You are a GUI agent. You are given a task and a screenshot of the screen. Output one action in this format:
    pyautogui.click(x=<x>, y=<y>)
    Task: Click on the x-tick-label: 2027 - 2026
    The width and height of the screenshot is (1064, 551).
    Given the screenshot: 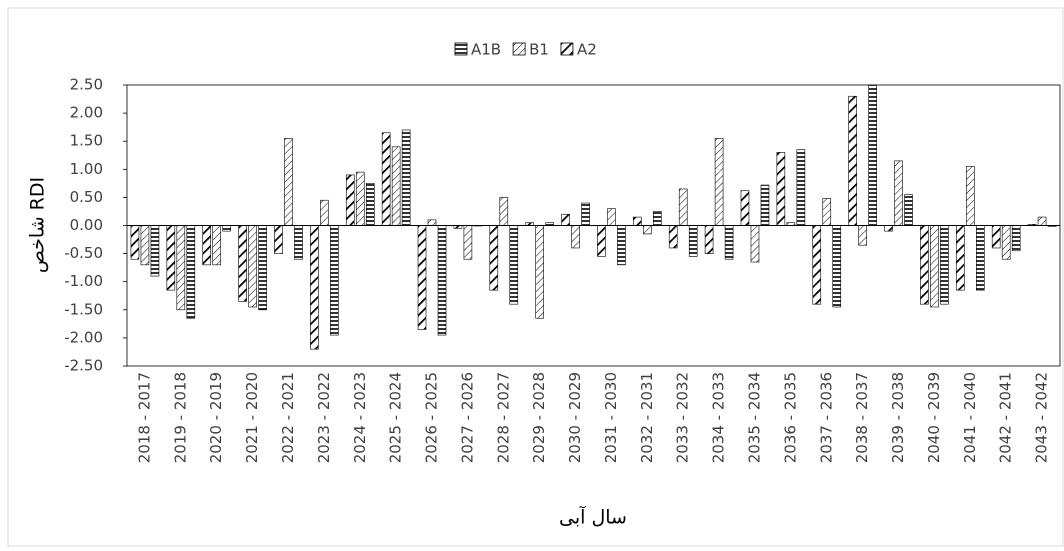 What is the action you would take?
    pyautogui.click(x=467, y=417)
    